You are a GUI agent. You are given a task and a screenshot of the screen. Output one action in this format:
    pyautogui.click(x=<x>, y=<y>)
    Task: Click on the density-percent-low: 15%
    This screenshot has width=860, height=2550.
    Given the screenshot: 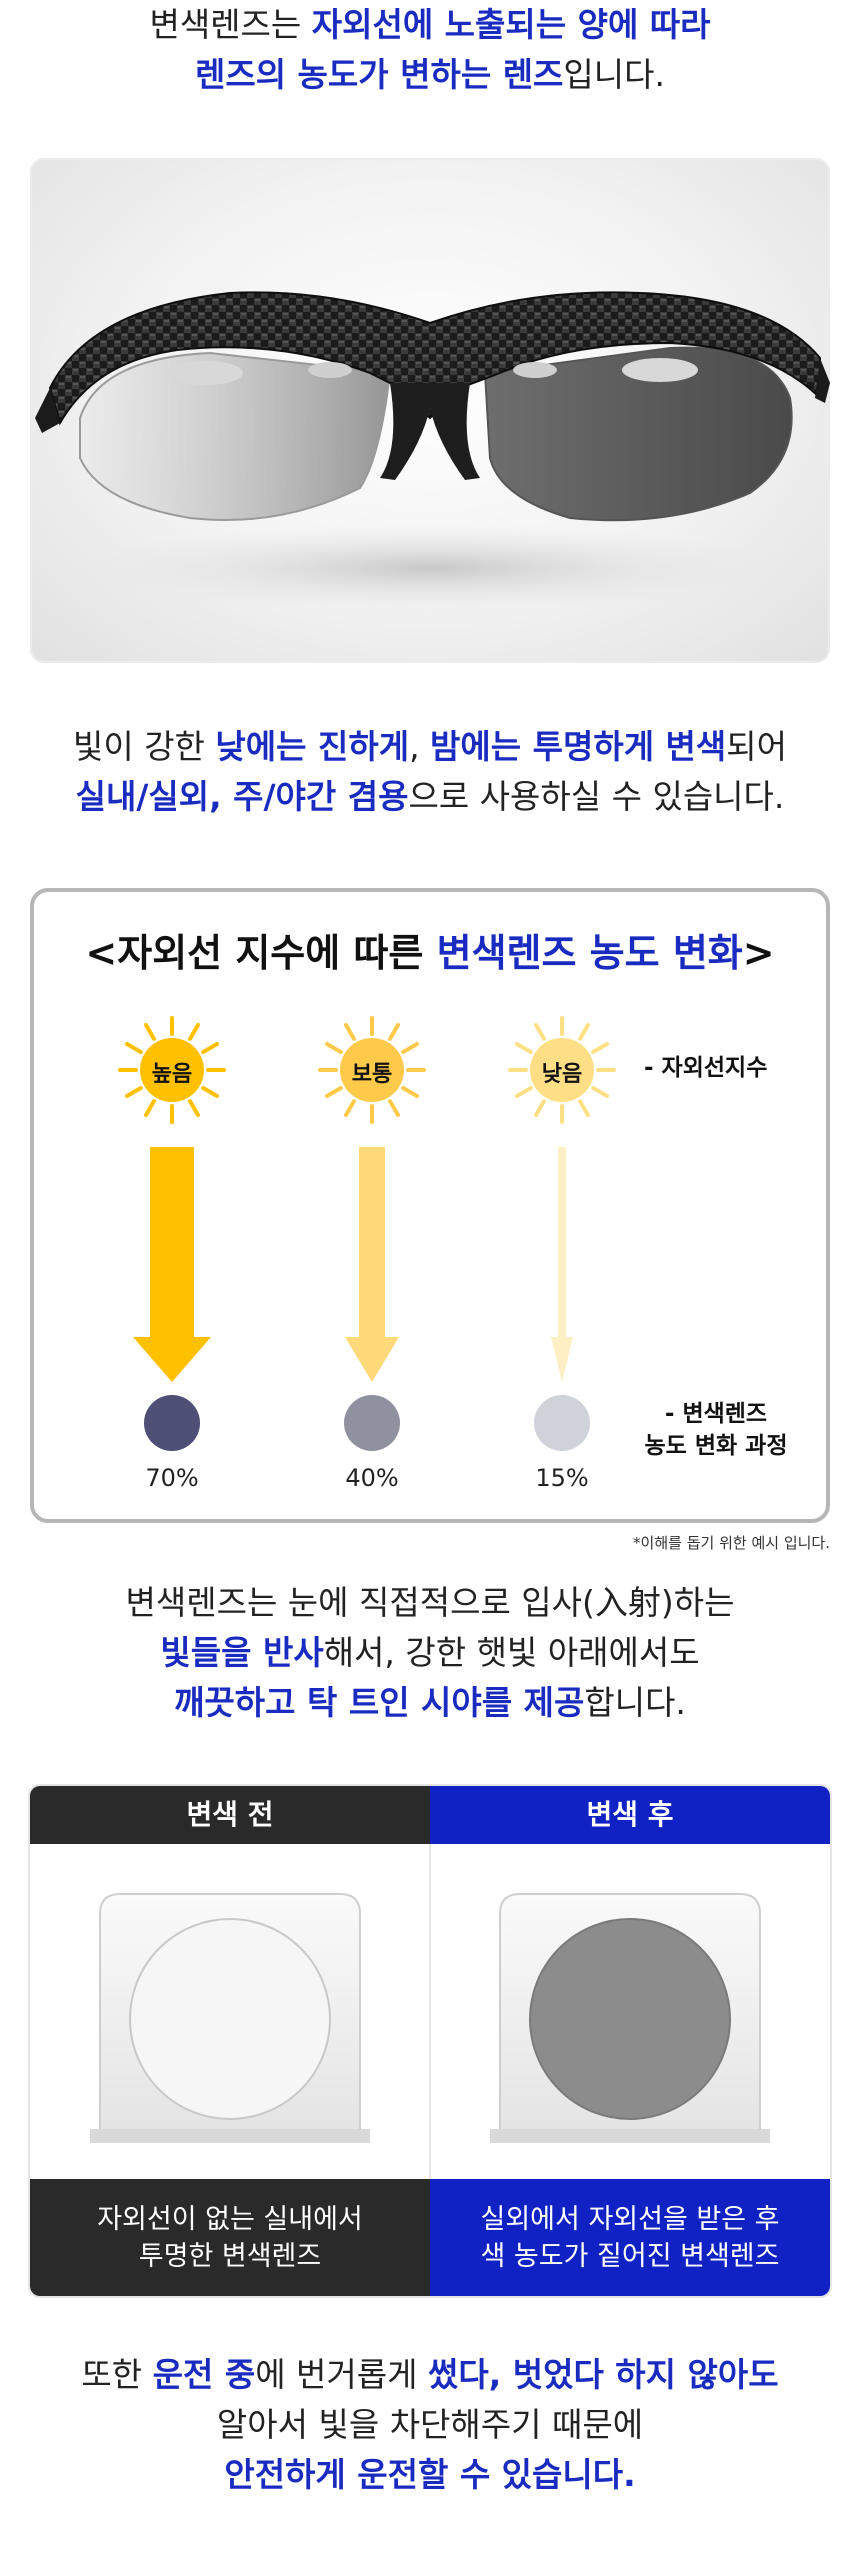 What is the action you would take?
    pyautogui.click(x=562, y=1478)
    